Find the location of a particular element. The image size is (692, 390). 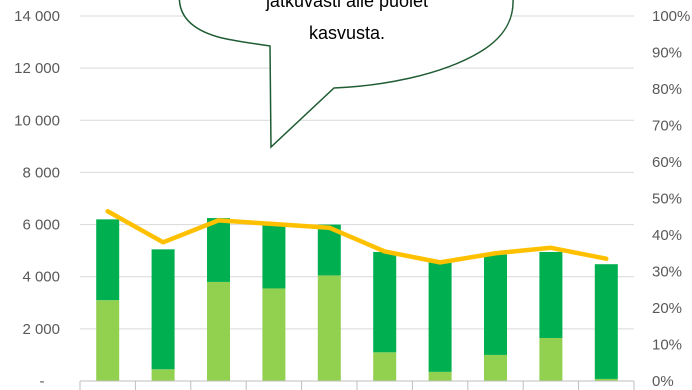

left-axis-tick-label: 10 000 is located at coordinates (37, 120).